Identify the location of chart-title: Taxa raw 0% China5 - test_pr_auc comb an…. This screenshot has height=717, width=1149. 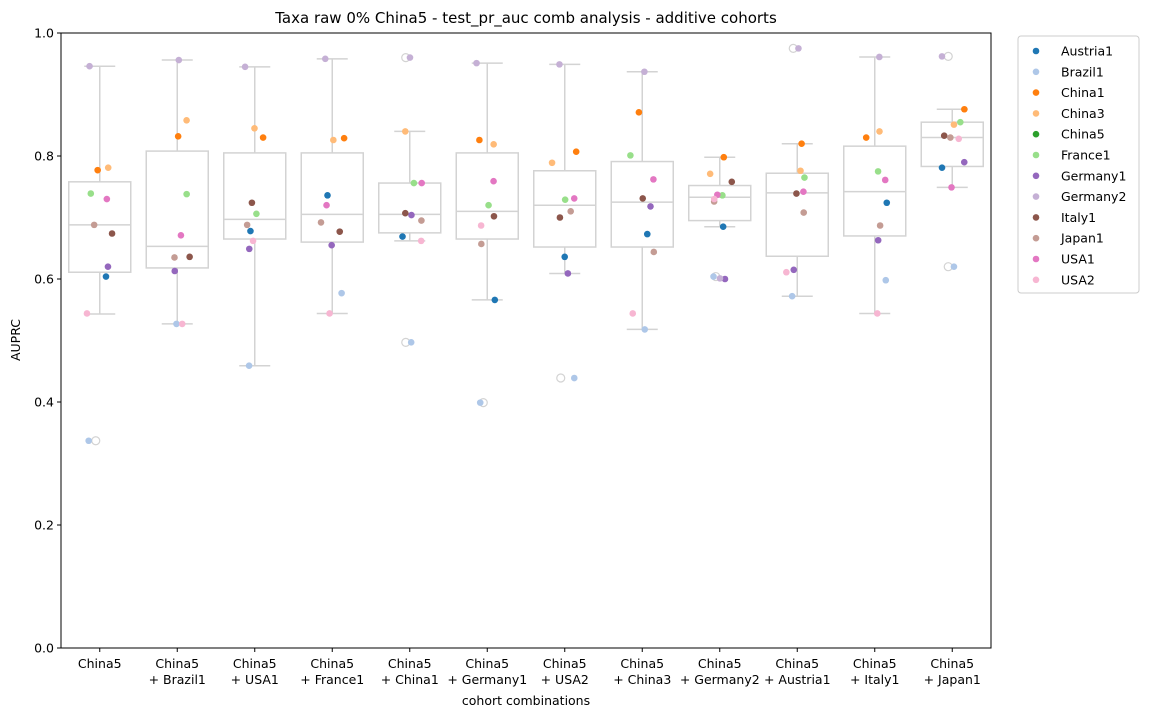
(525, 18).